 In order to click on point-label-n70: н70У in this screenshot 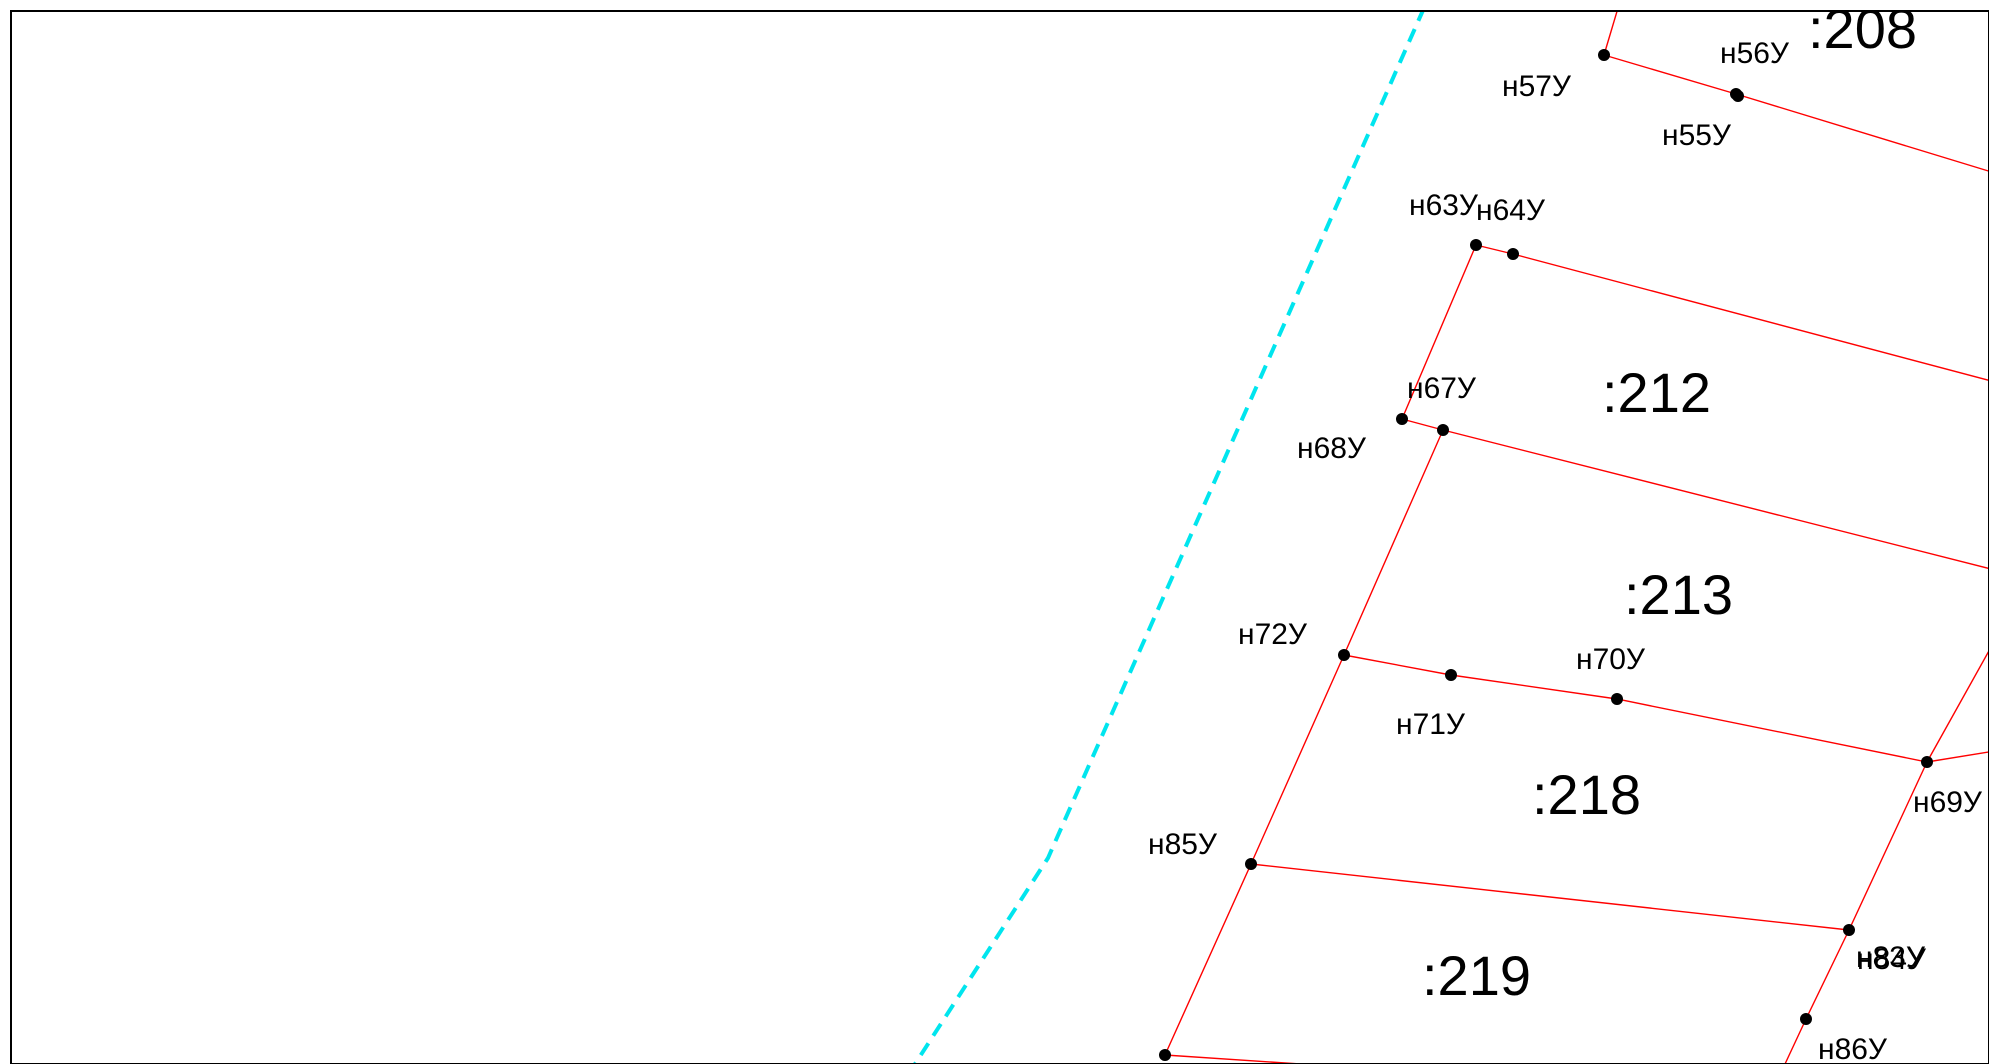, I will do `click(1611, 659)`.